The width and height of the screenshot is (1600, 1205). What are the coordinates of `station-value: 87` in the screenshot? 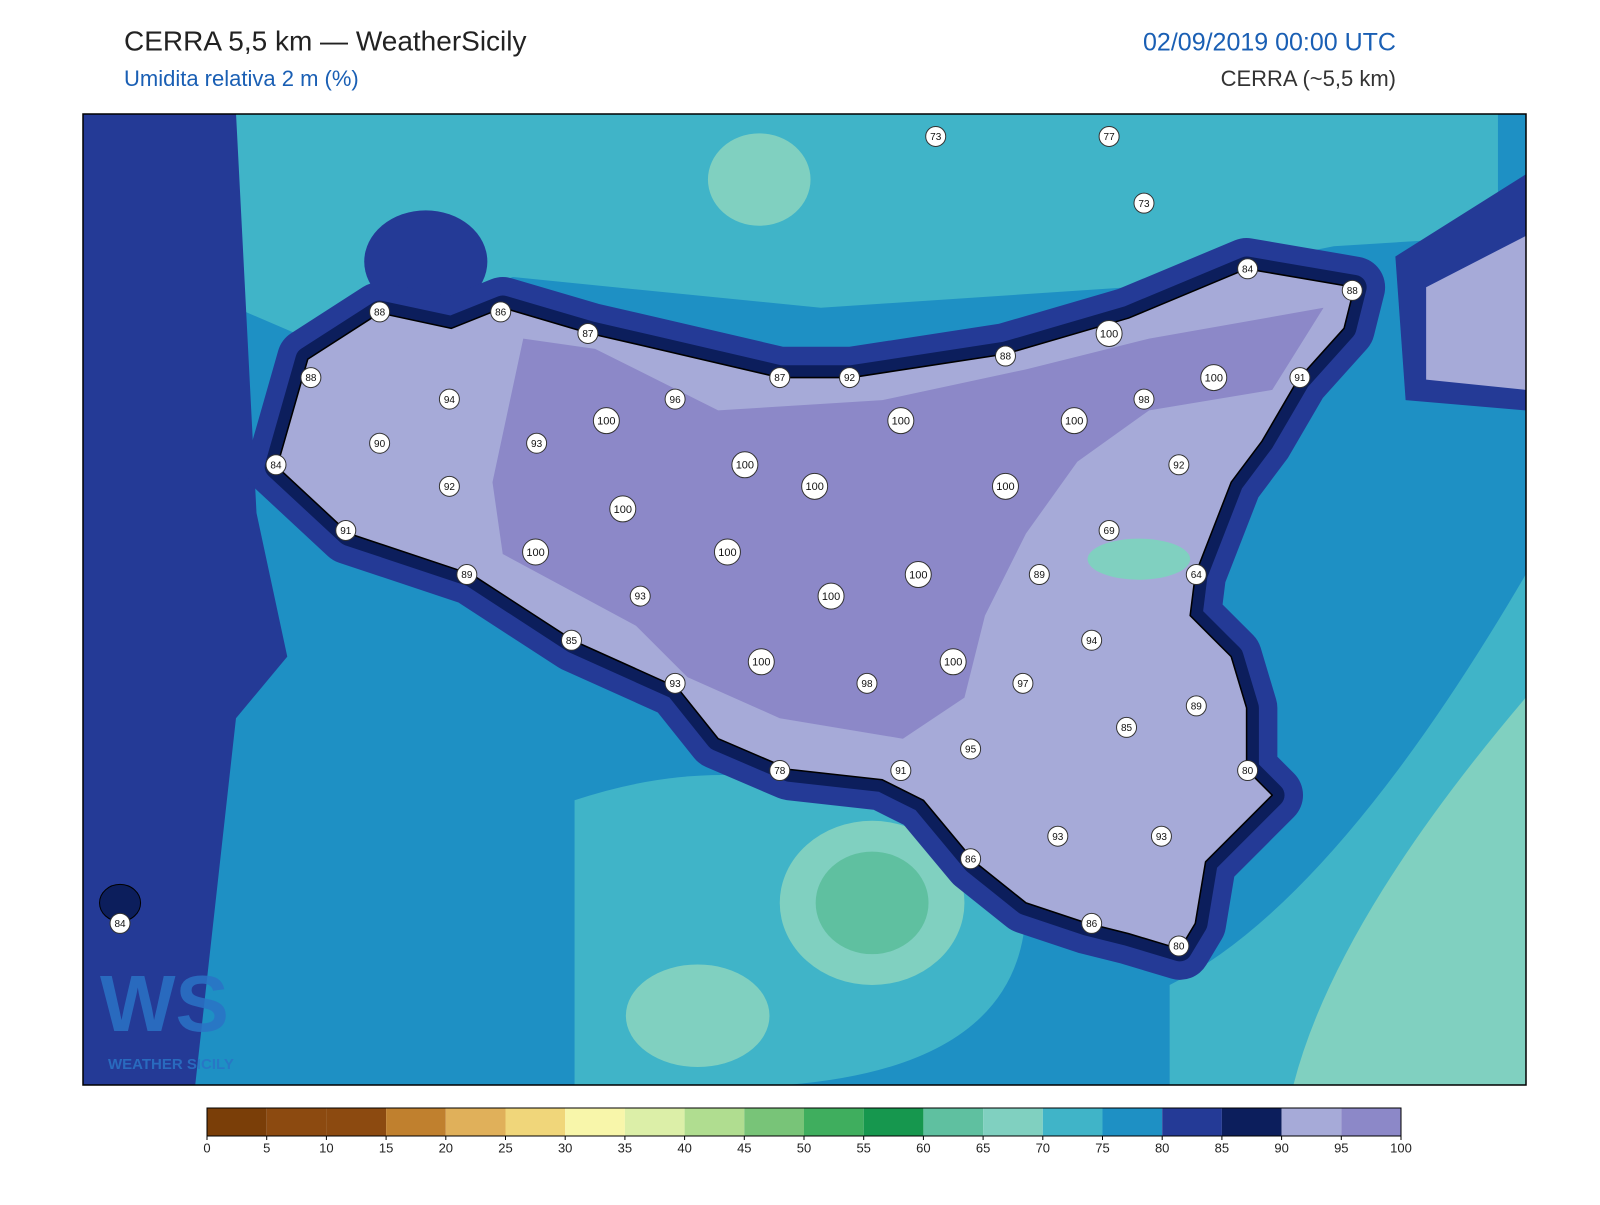 It's located at (588, 334).